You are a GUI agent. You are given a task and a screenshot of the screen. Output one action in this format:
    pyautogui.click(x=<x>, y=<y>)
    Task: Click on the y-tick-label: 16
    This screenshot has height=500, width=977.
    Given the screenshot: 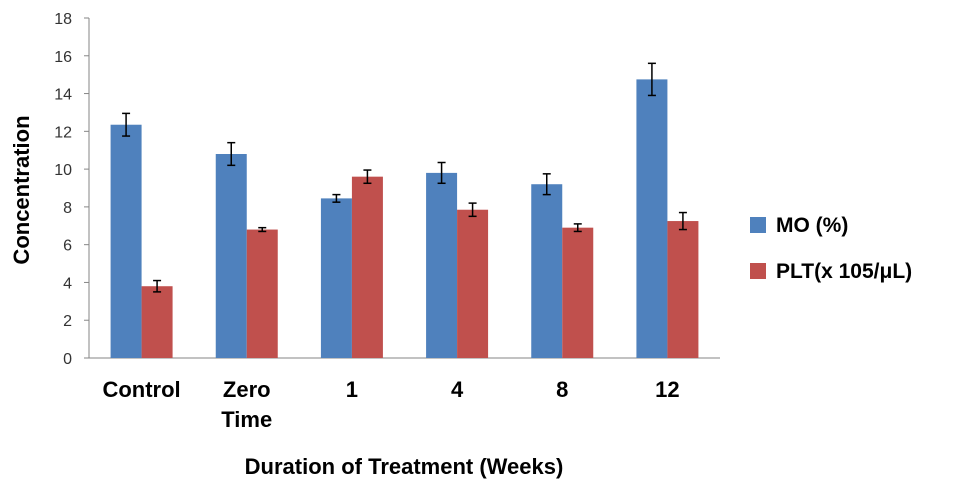 What is the action you would take?
    pyautogui.click(x=63, y=57)
    